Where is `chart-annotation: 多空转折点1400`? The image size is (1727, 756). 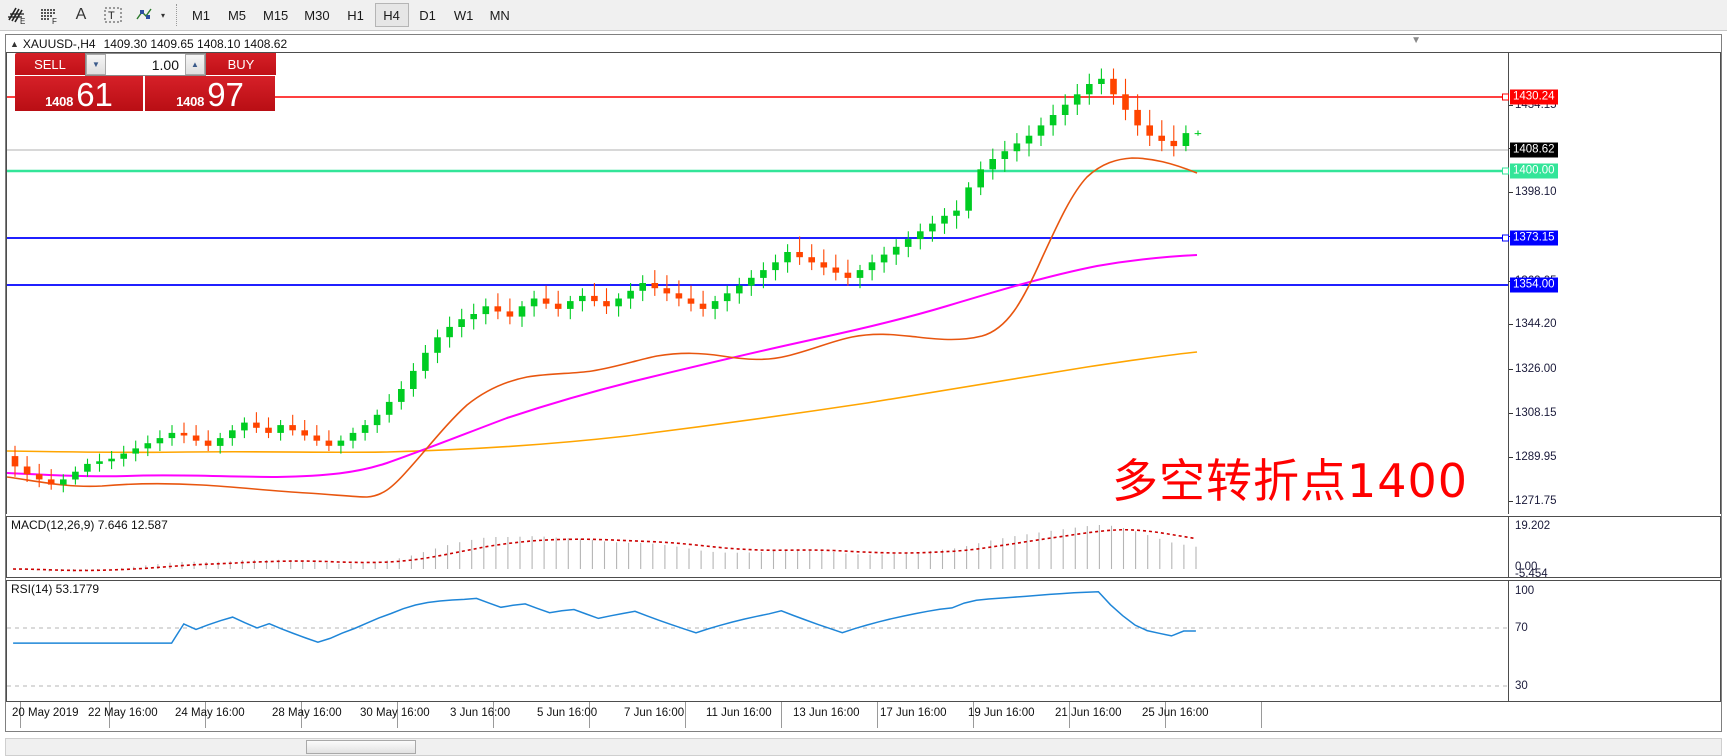 chart-annotation: 多空转折点1400 is located at coordinates (1290, 481).